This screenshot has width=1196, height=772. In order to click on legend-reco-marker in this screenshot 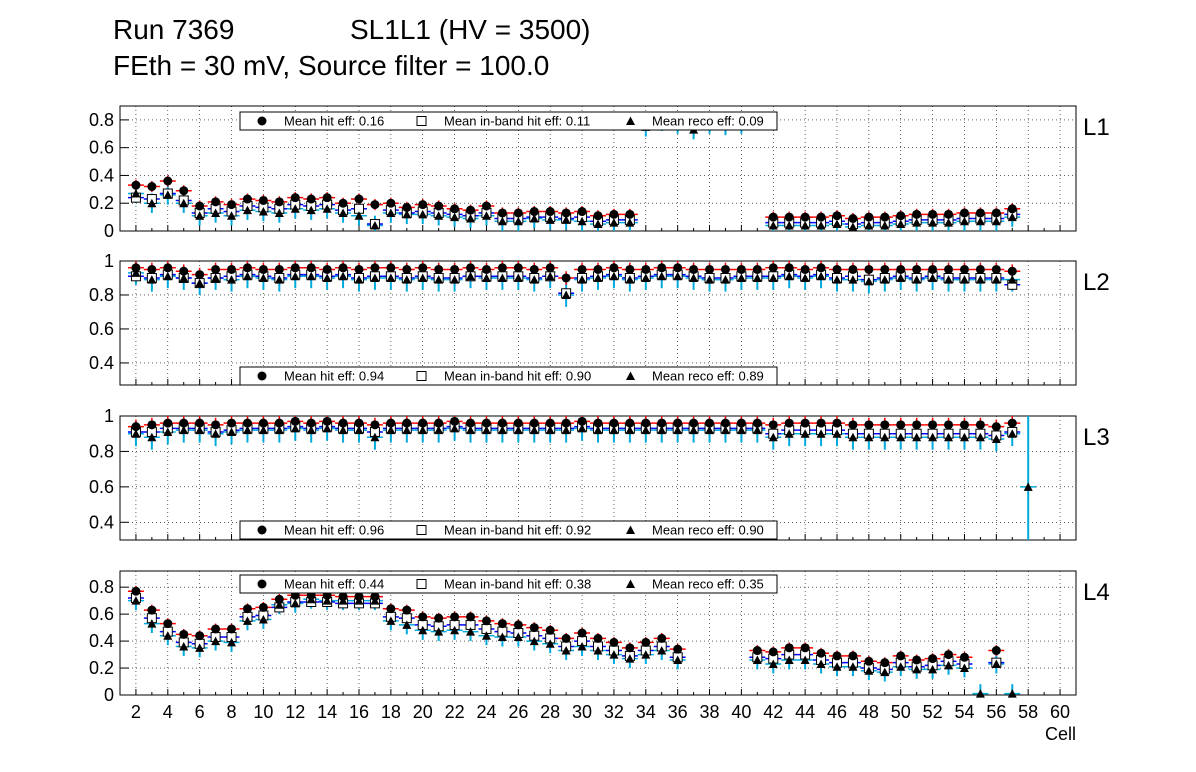, I will do `click(630, 583)`.